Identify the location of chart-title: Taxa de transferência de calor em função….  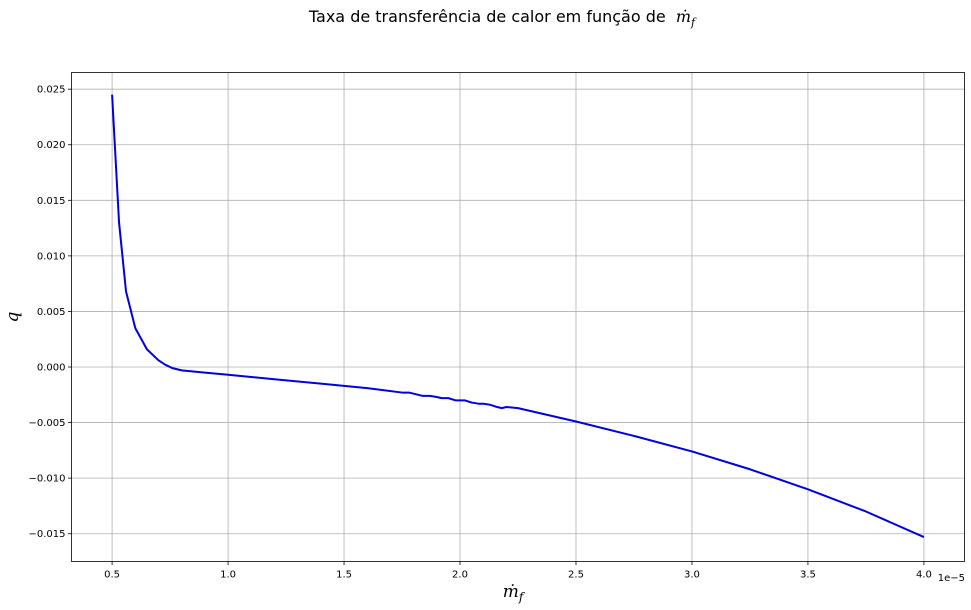
(502, 18).